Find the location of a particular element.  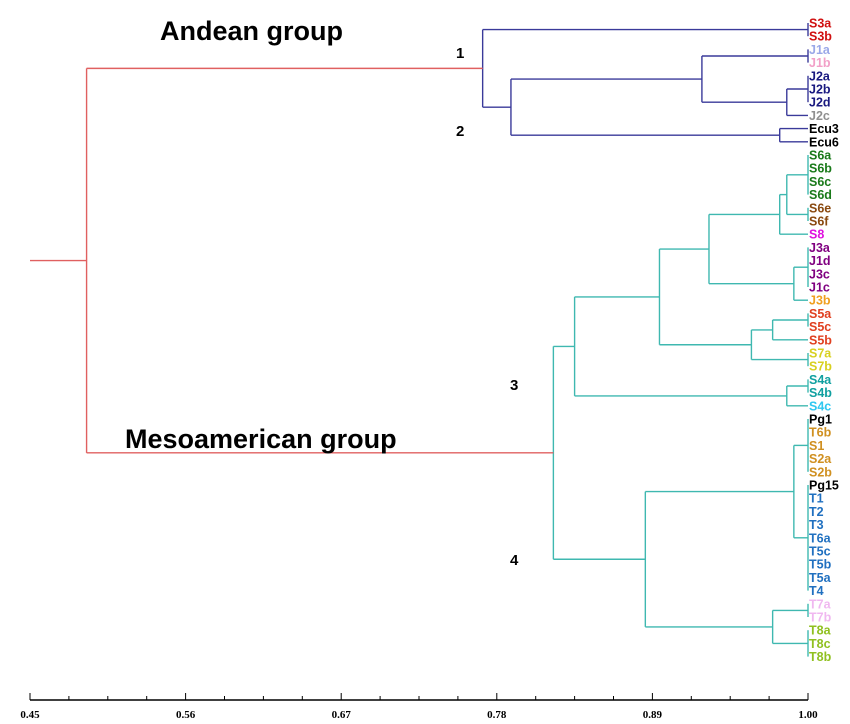

leaf-label: T5c is located at coordinates (820, 552).